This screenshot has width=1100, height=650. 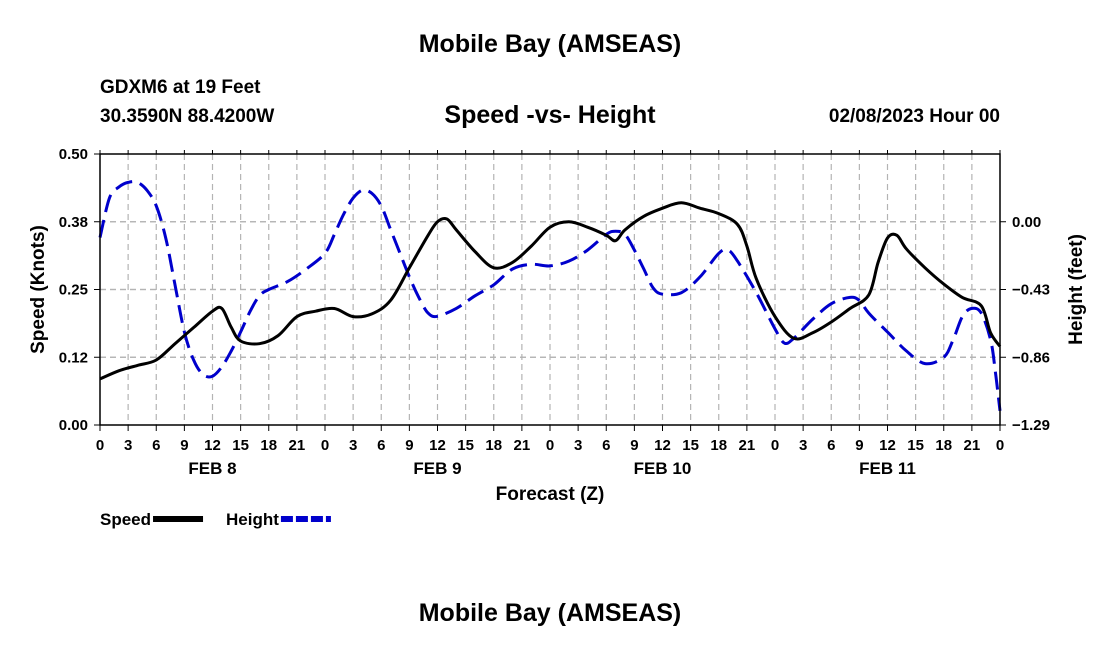 What do you see at coordinates (187, 116) in the screenshot?
I see `station-coordinates: 30.3590N 88.4200W` at bounding box center [187, 116].